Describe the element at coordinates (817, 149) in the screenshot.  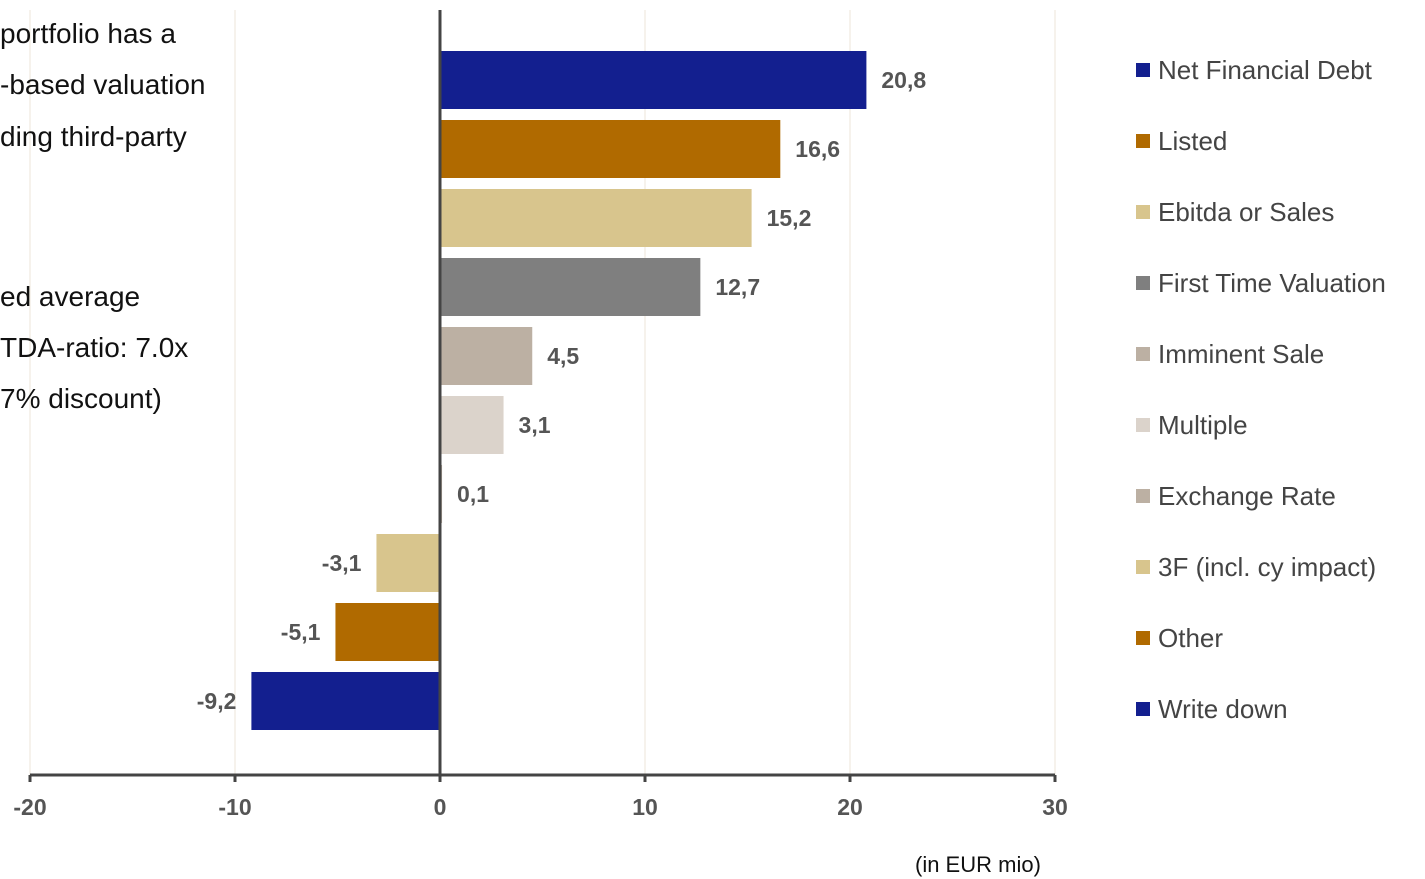
I see `data-label: 16,6` at that location.